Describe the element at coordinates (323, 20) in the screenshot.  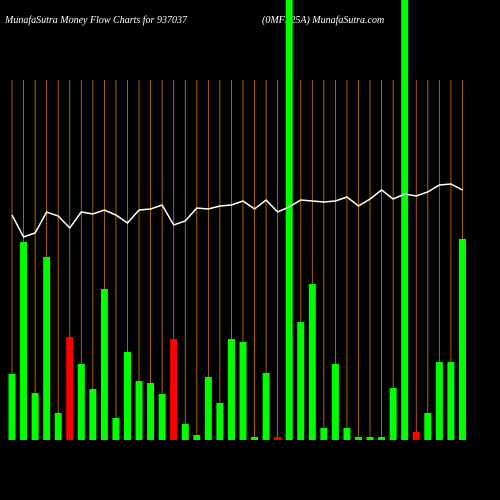
I see `chart-subtitle: (0MFL25A) MunafaSutra.com` at that location.